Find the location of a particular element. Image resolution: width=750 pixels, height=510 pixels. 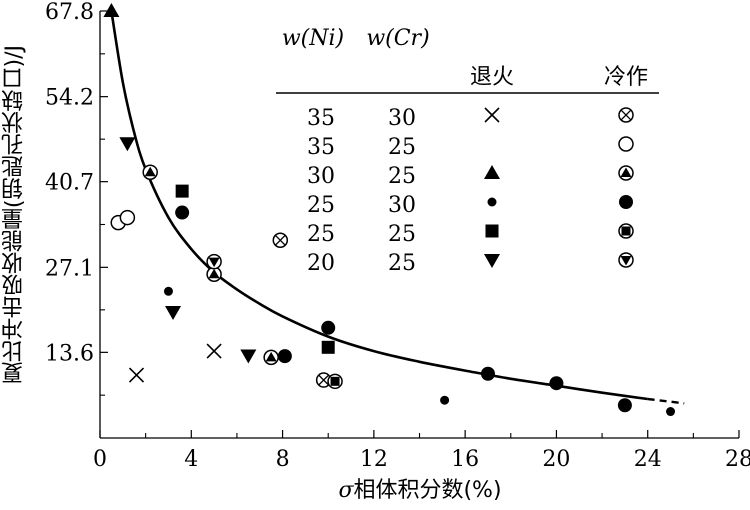

data-point-triangle-up is located at coordinates (111, 10).